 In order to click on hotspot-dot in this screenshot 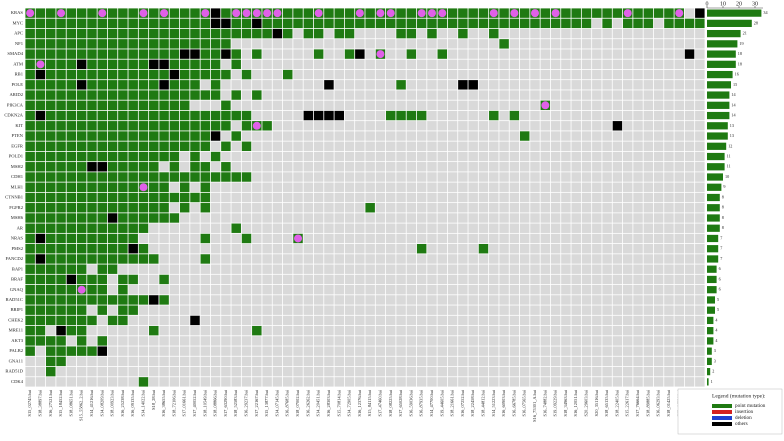, I will do `click(277, 13)`.